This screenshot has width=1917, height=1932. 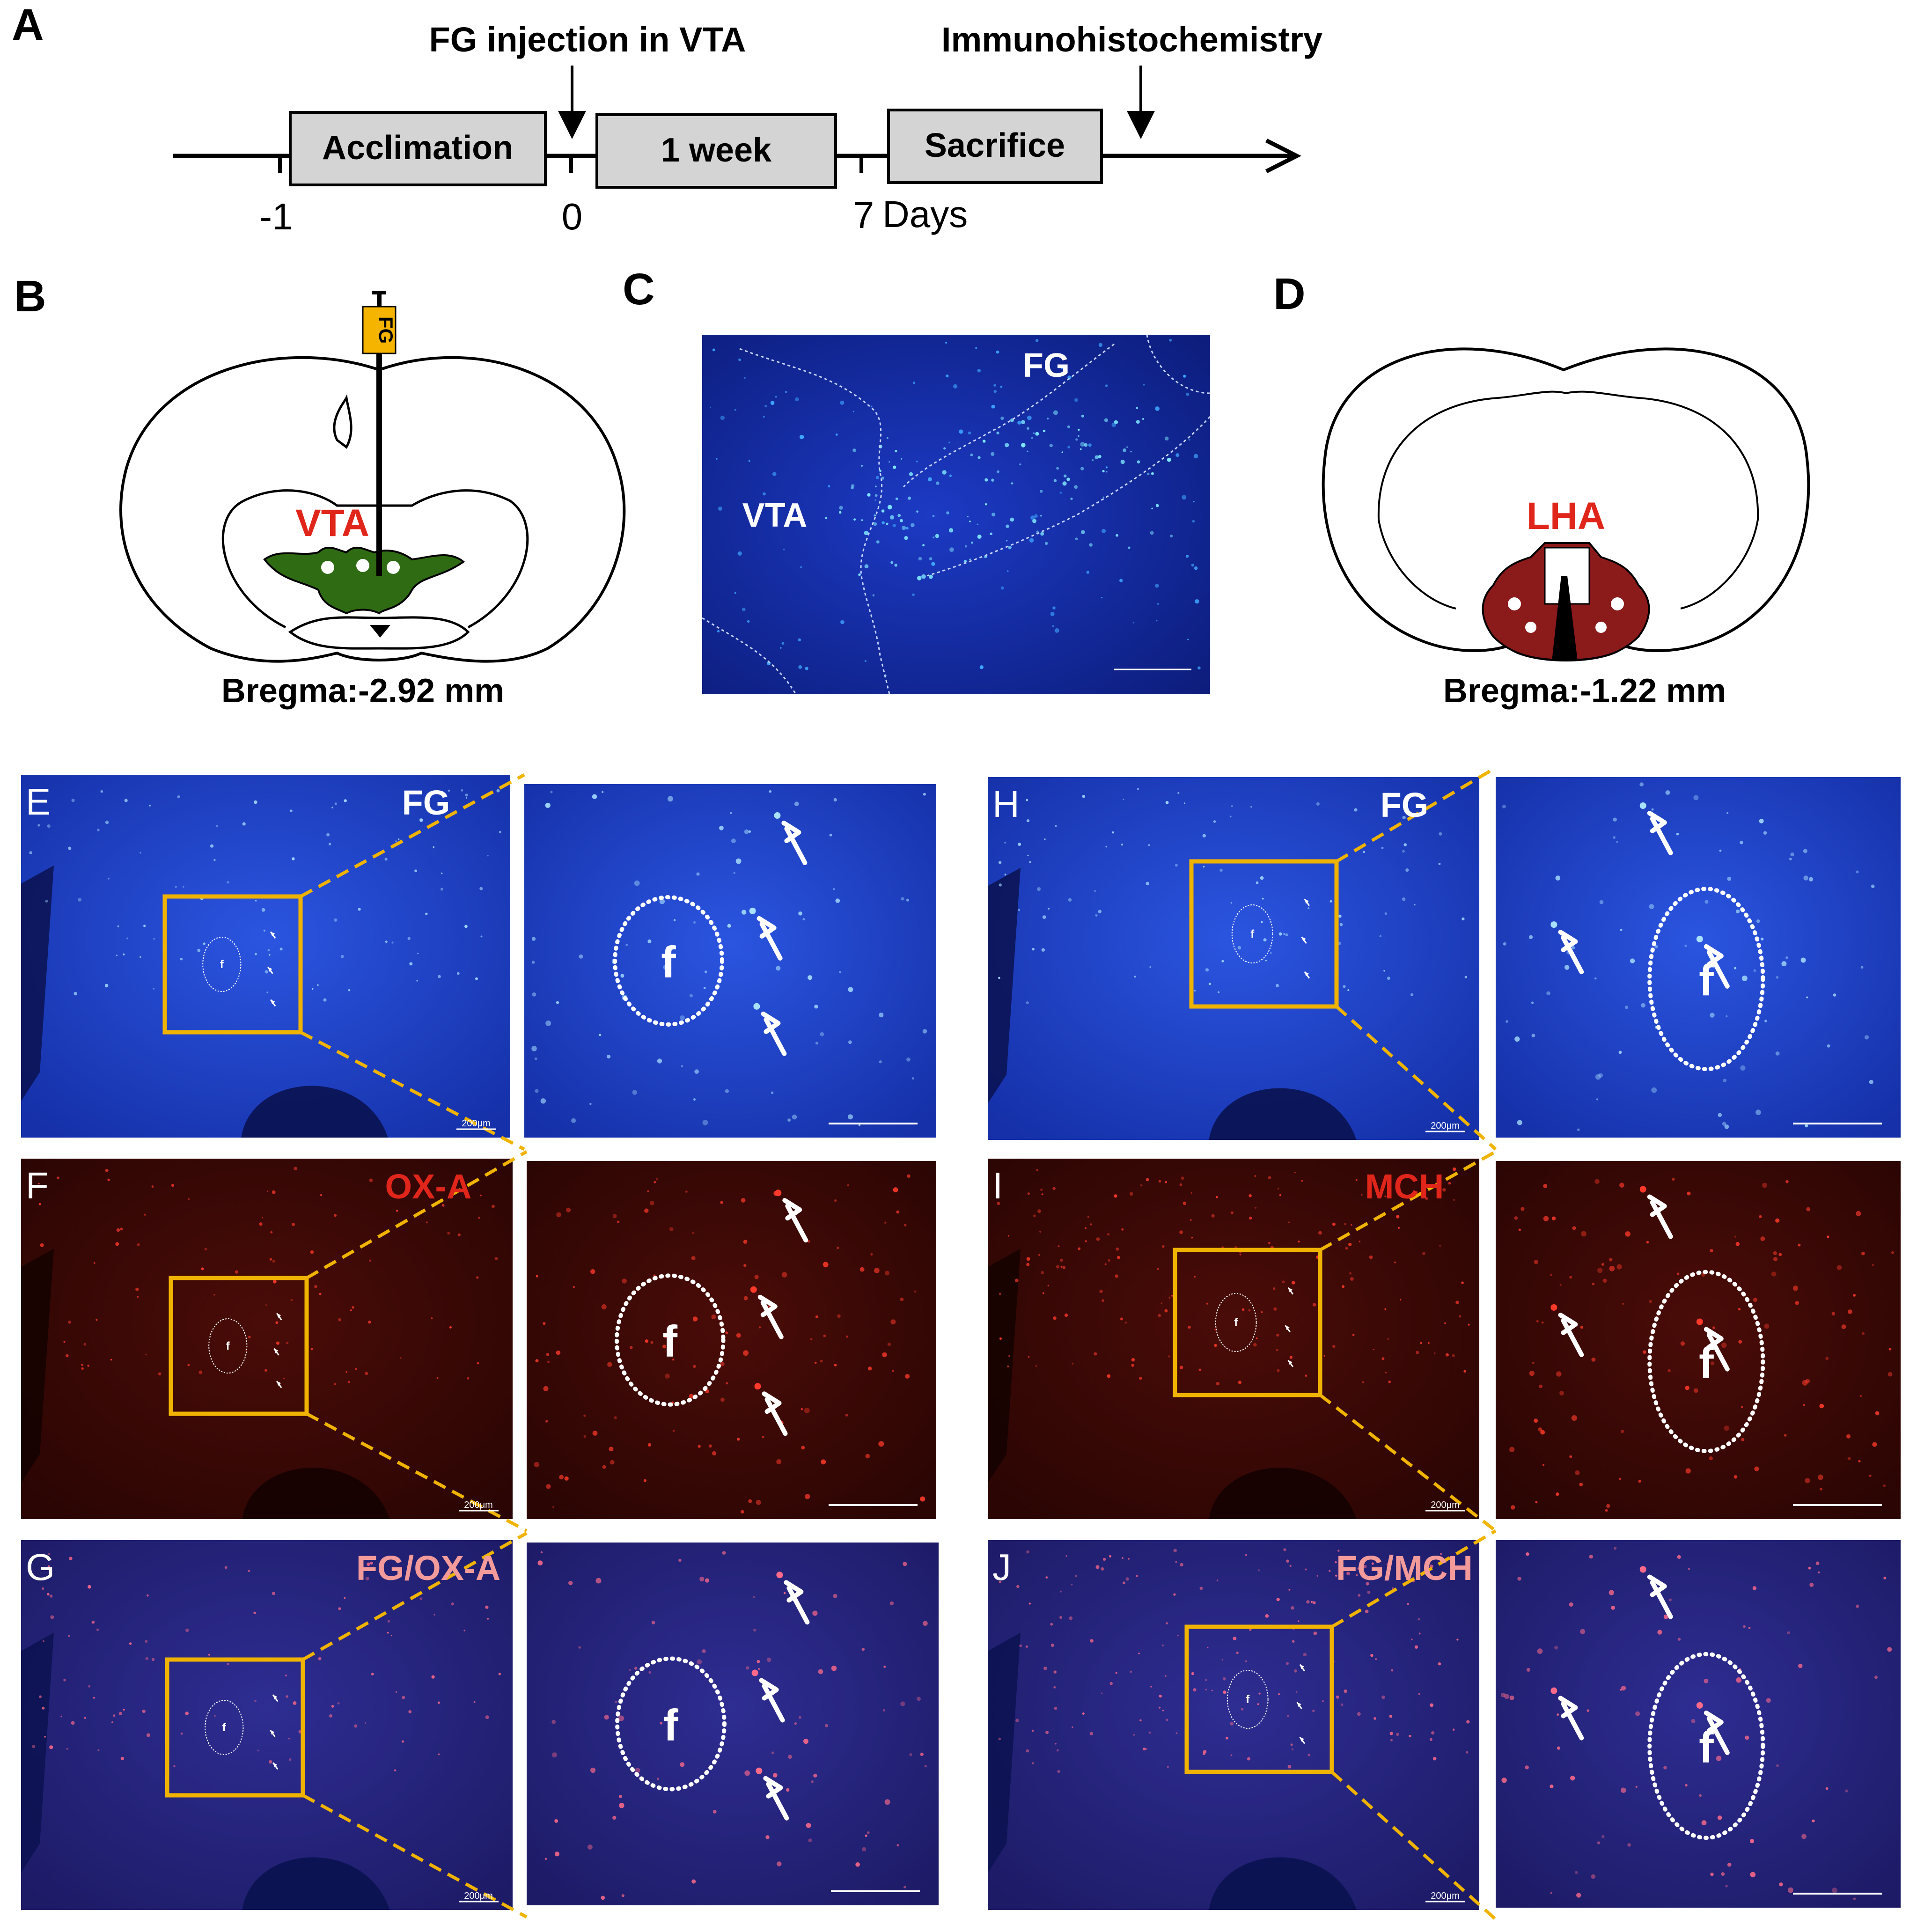 I want to click on overview-image-g, so click(x=267, y=1725).